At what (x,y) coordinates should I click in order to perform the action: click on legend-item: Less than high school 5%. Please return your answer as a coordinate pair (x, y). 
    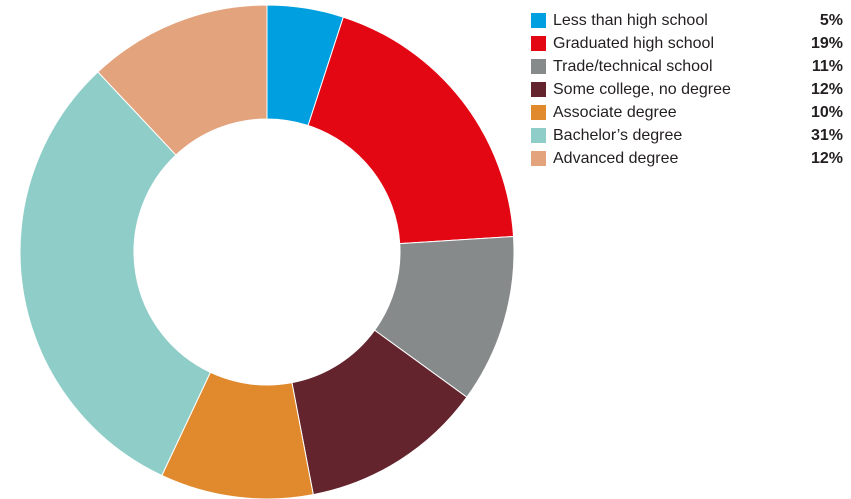
    Looking at the image, I should click on (687, 20).